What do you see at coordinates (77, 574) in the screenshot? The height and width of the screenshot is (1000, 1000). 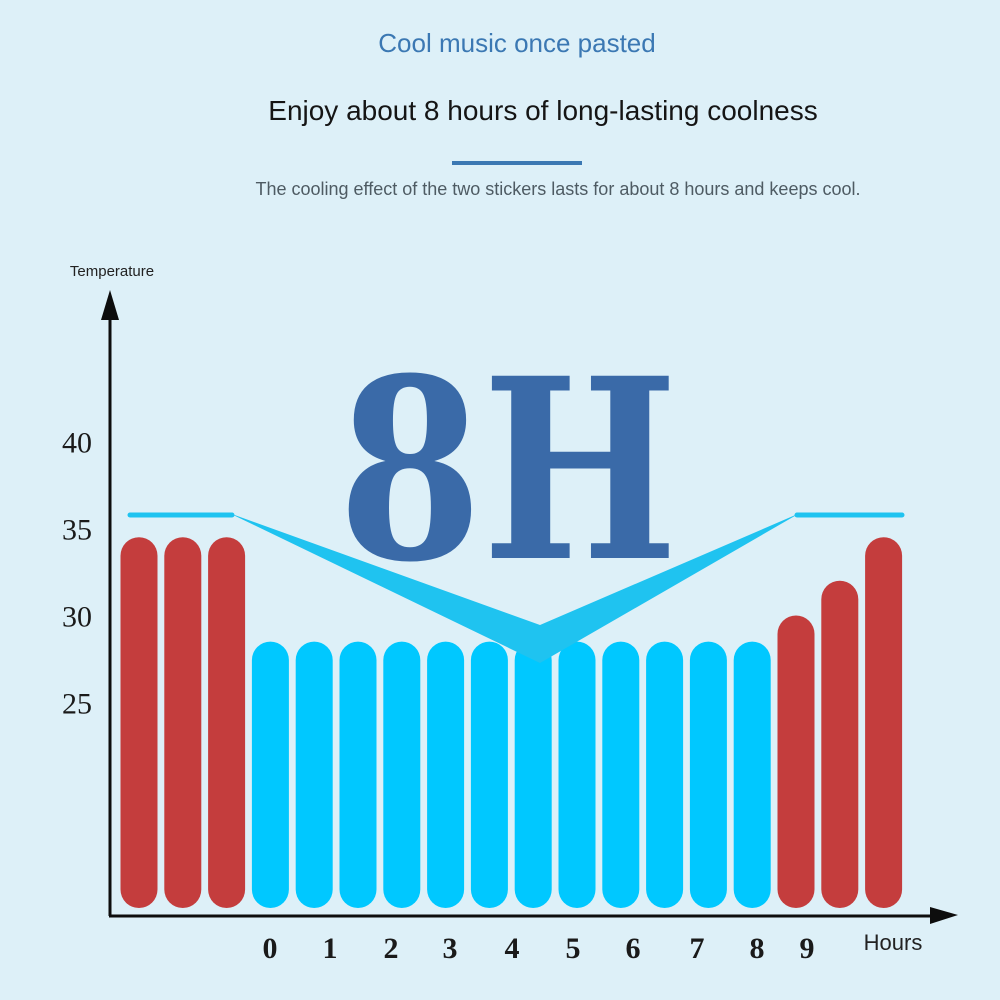 I see `y-ticks-group: 40 35 30 25` at bounding box center [77, 574].